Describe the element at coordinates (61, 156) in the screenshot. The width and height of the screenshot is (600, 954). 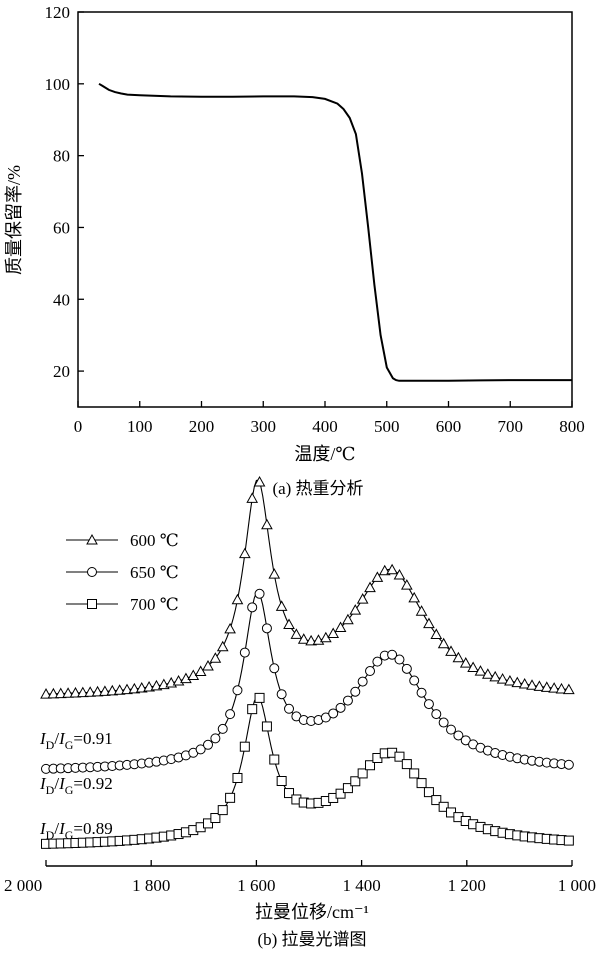
I see `chart-a-y-tick-label: 80` at that location.